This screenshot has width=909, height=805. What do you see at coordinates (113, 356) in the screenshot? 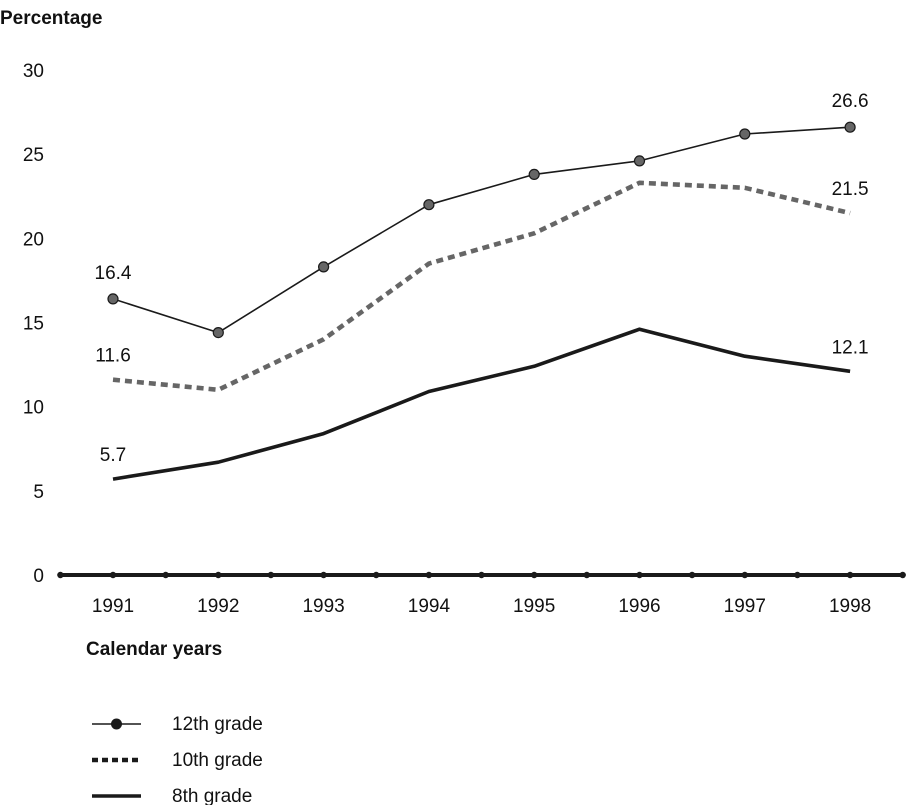
I see `data-label: 11.6` at bounding box center [113, 356].